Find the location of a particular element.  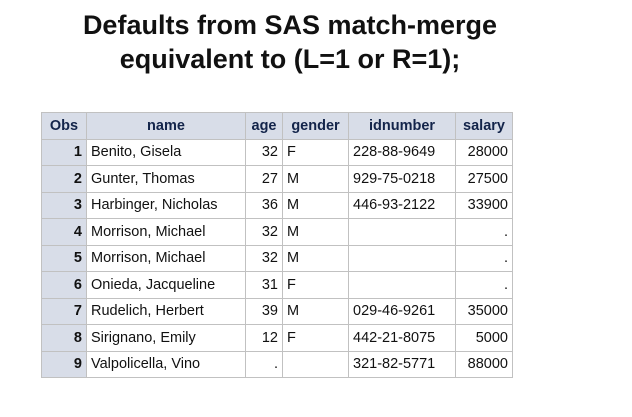

obs-cell: 7 is located at coordinates (64, 311).